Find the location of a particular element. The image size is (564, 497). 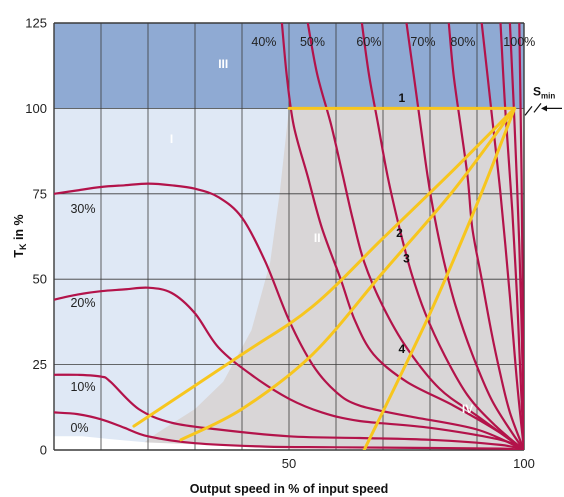

curve-label: 70% is located at coordinates (422, 42).